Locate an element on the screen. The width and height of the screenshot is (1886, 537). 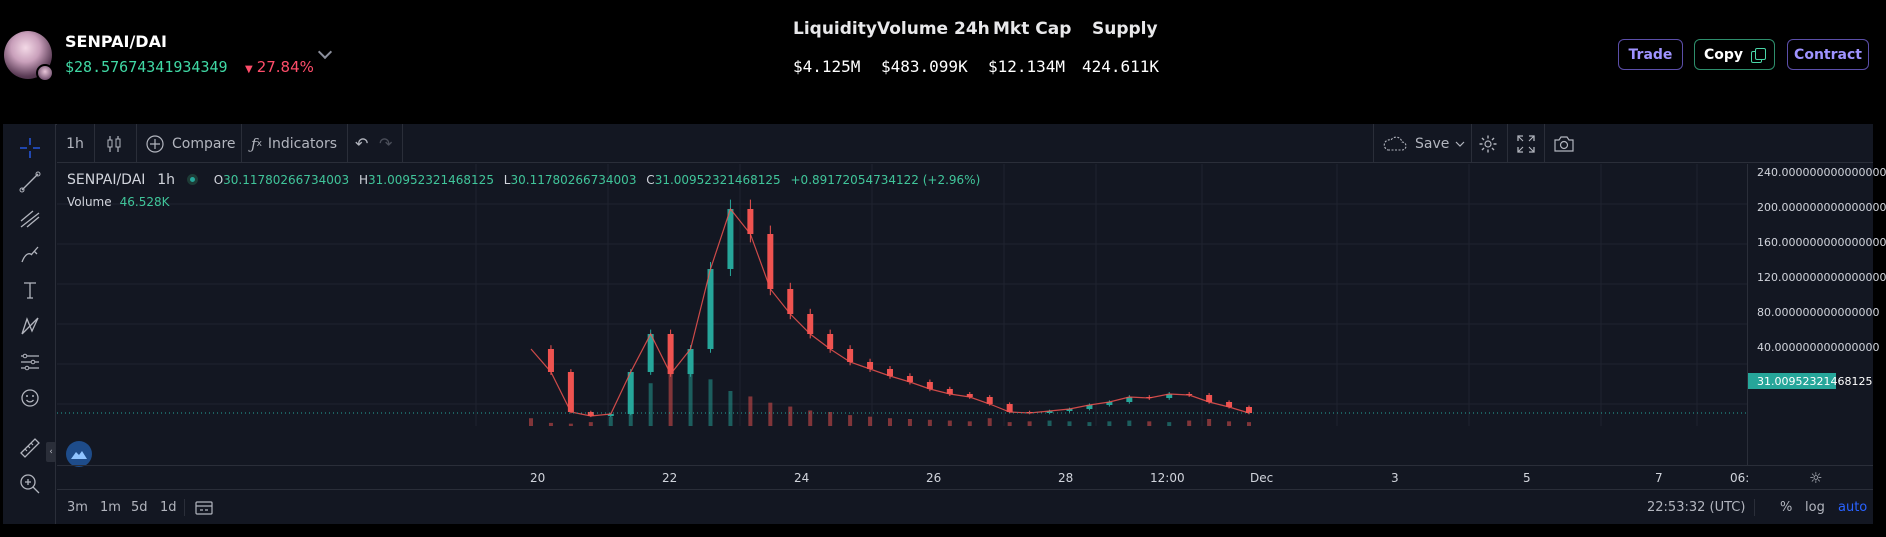
copy-button-label: Copy is located at coordinates (1723, 54).